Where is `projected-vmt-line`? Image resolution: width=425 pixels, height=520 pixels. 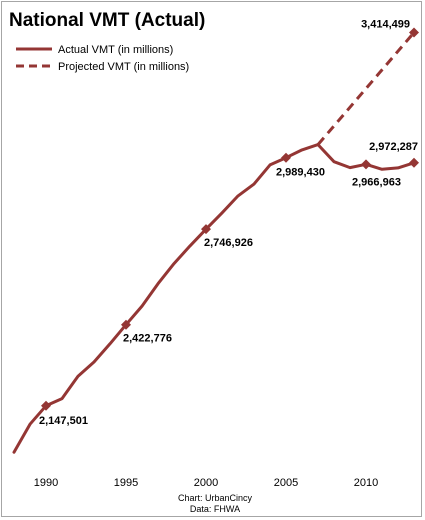
projected-vmt-line is located at coordinates (366, 88).